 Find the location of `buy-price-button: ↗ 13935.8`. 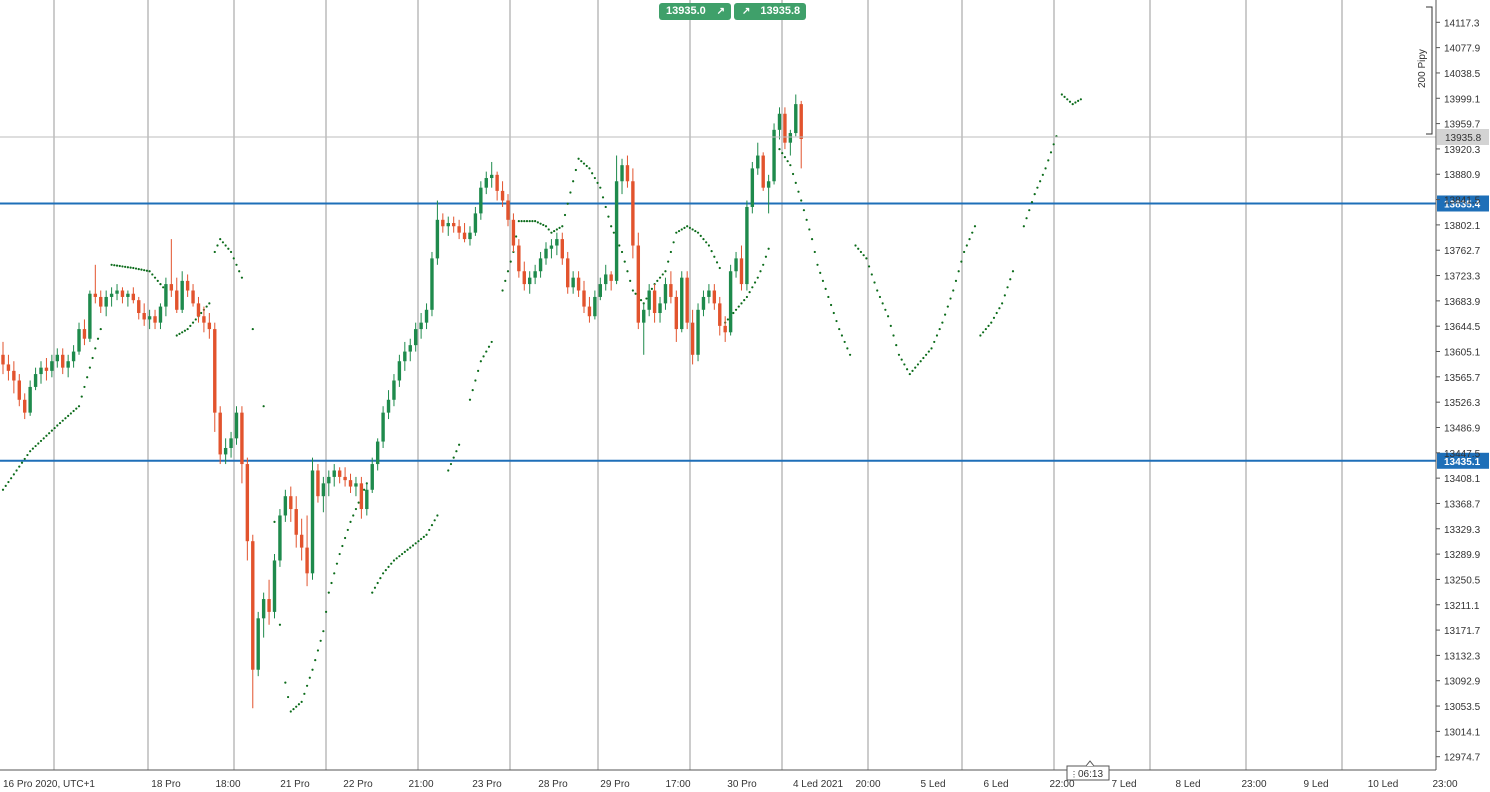

buy-price-button: ↗ 13935.8 is located at coordinates (770, 11).